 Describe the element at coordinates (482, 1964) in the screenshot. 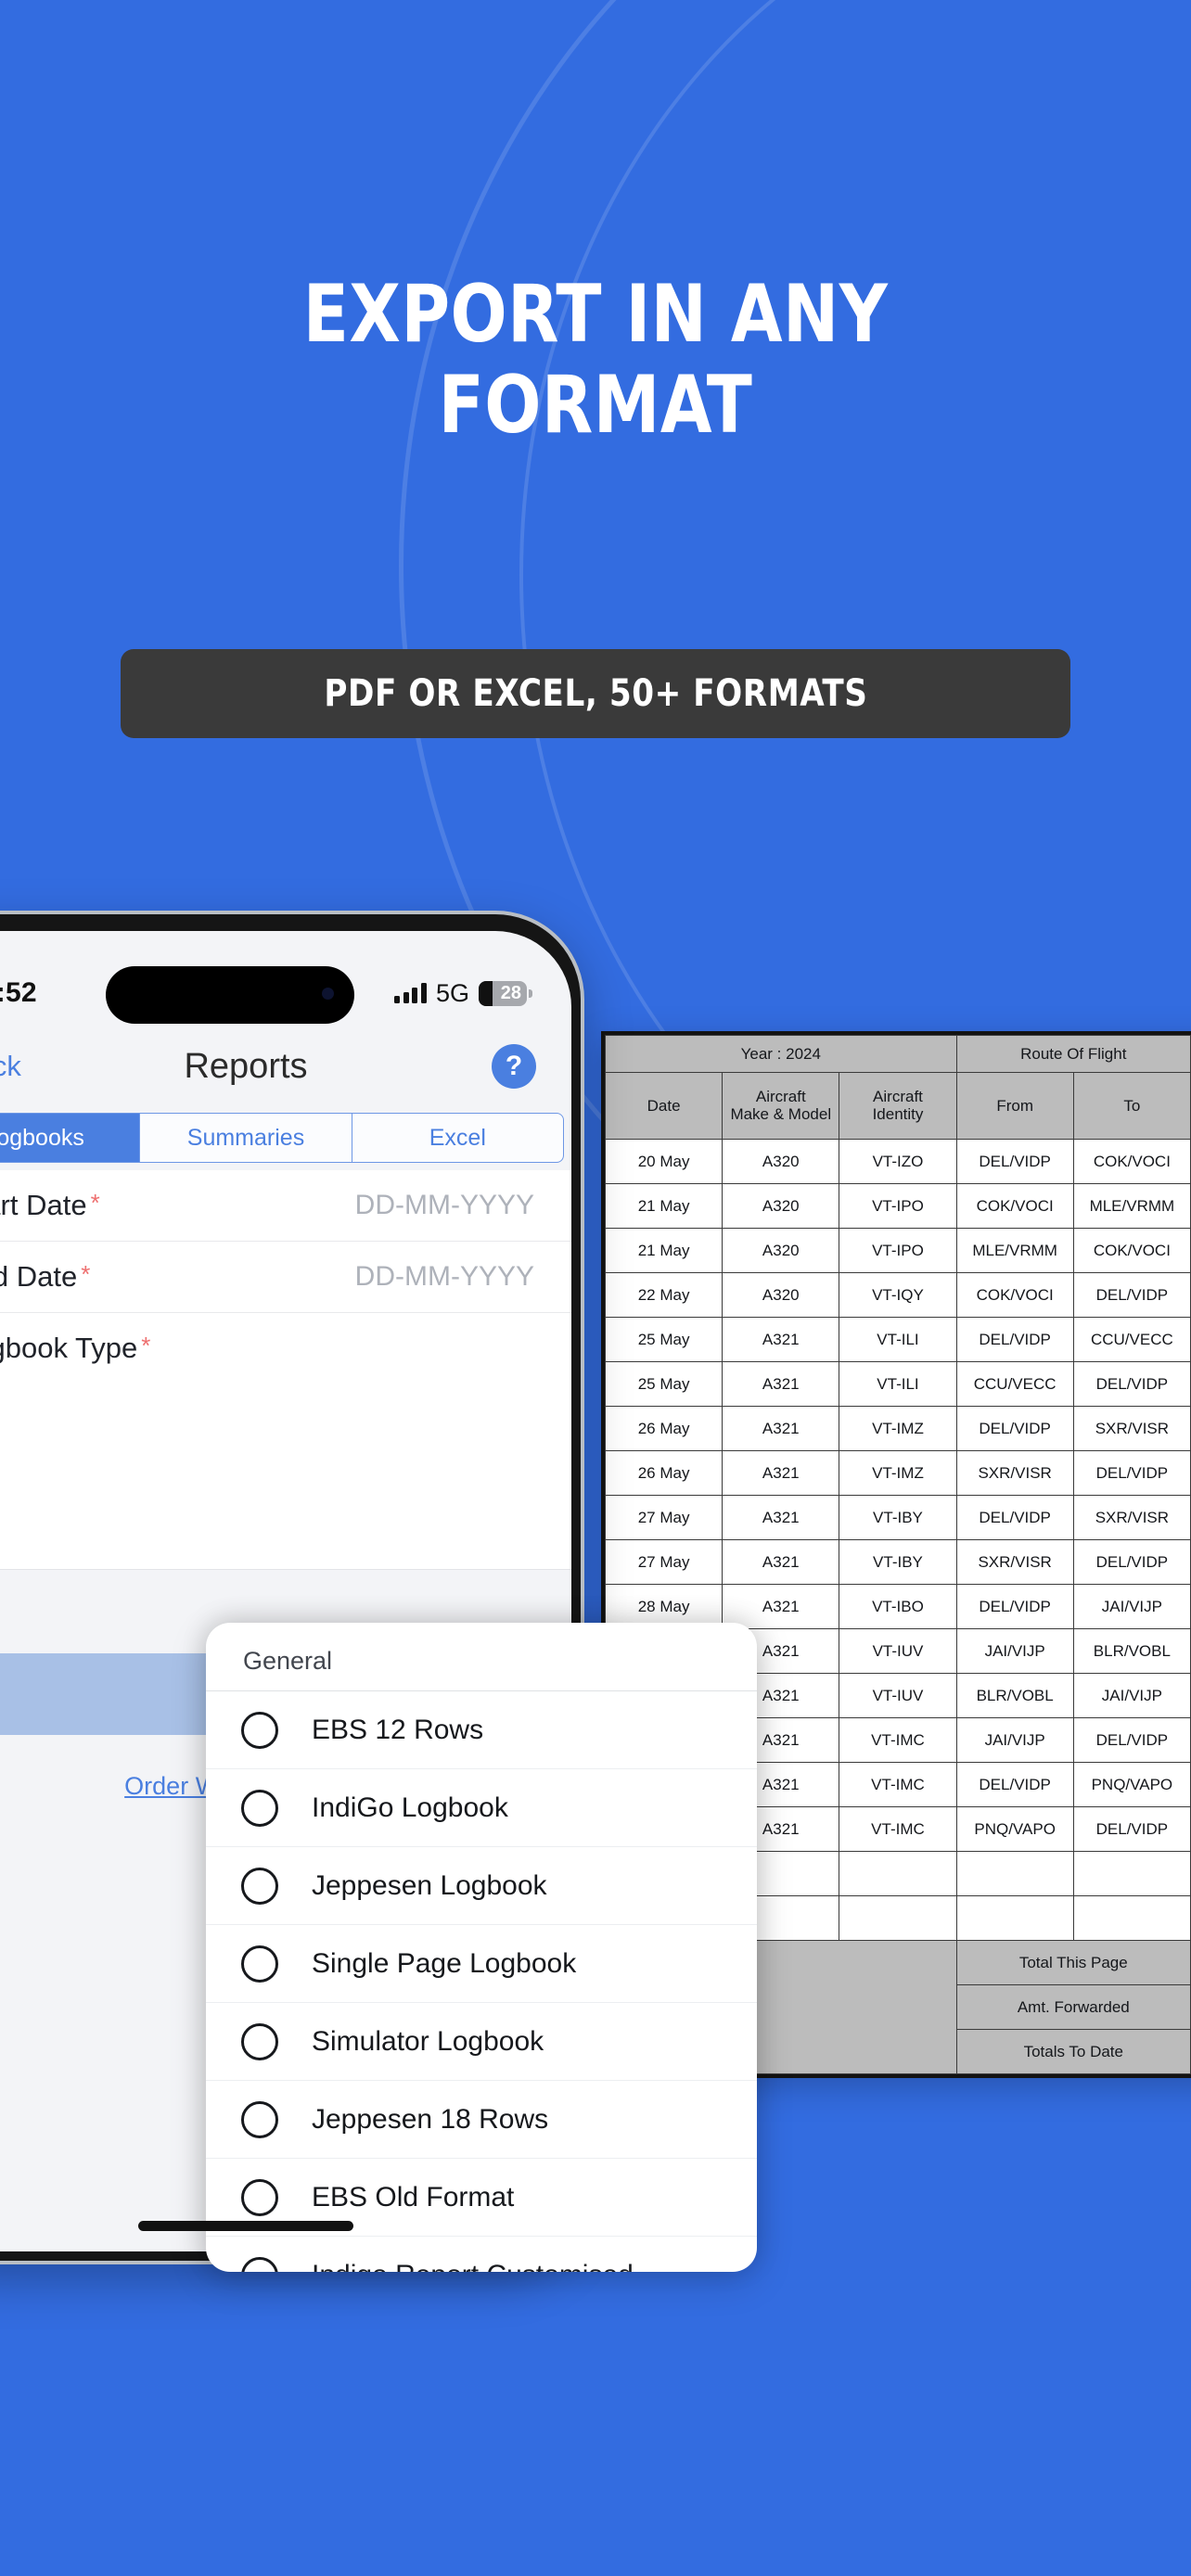

I see `format-option-3: Single Page Logbook` at that location.